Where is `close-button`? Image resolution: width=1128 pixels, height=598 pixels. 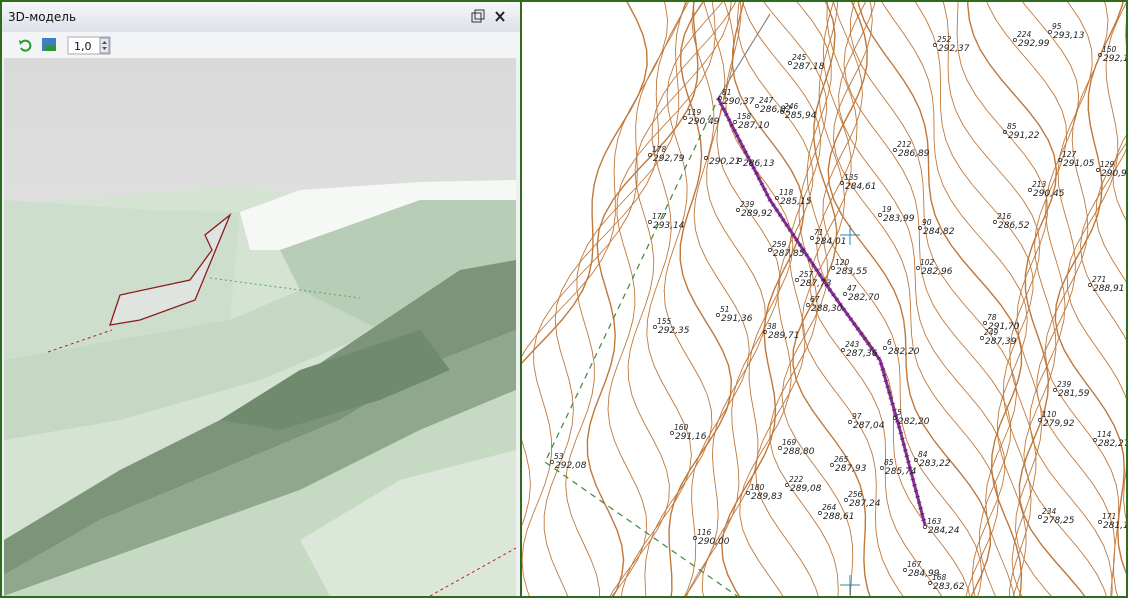 close-button is located at coordinates (500, 16).